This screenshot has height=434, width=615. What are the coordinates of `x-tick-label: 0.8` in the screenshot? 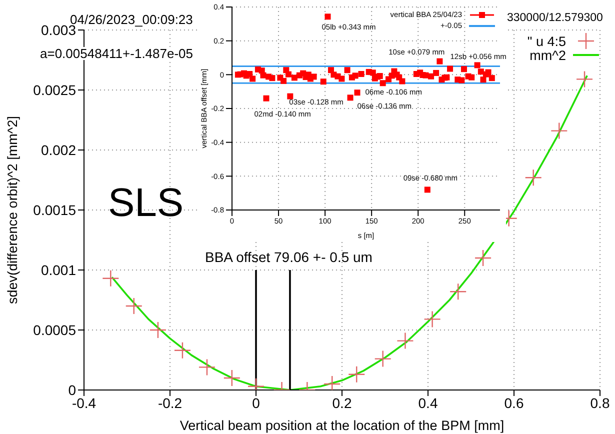 It's located at (600, 402).